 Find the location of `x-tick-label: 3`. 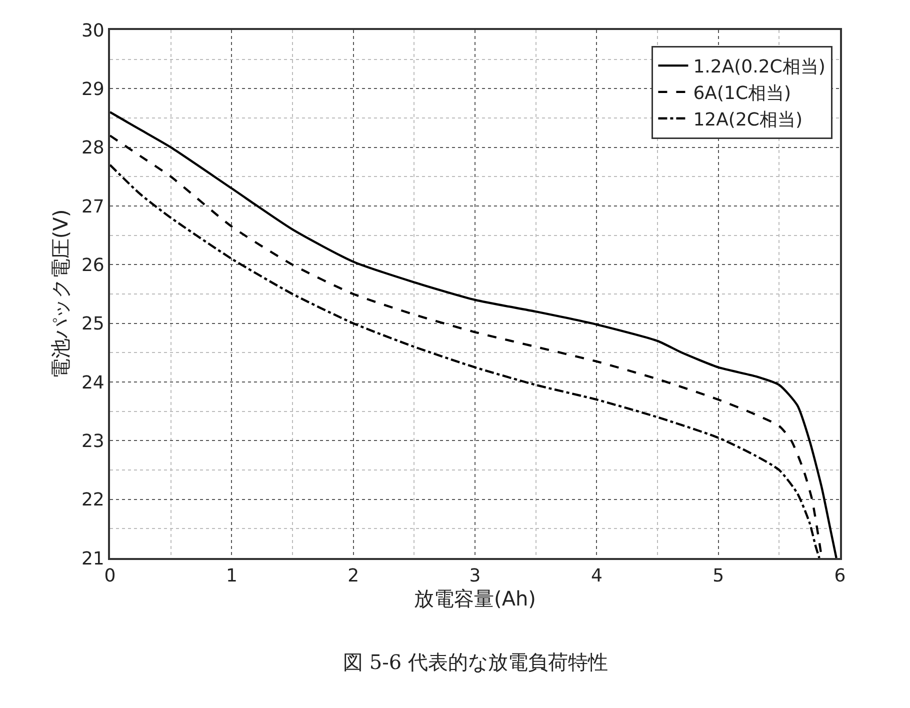

x-tick-label: 3 is located at coordinates (475, 576).